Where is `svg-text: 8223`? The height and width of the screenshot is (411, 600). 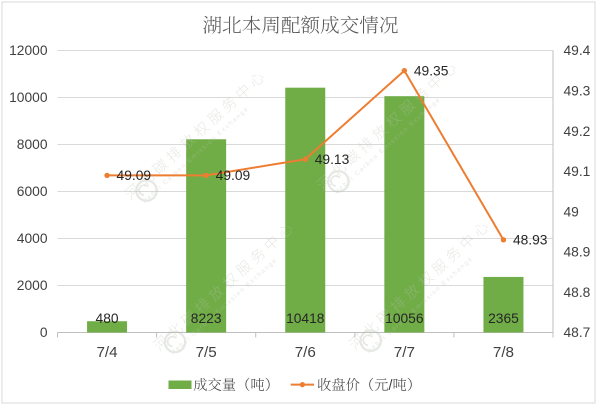
svg-text: 8223 is located at coordinates (206, 318).